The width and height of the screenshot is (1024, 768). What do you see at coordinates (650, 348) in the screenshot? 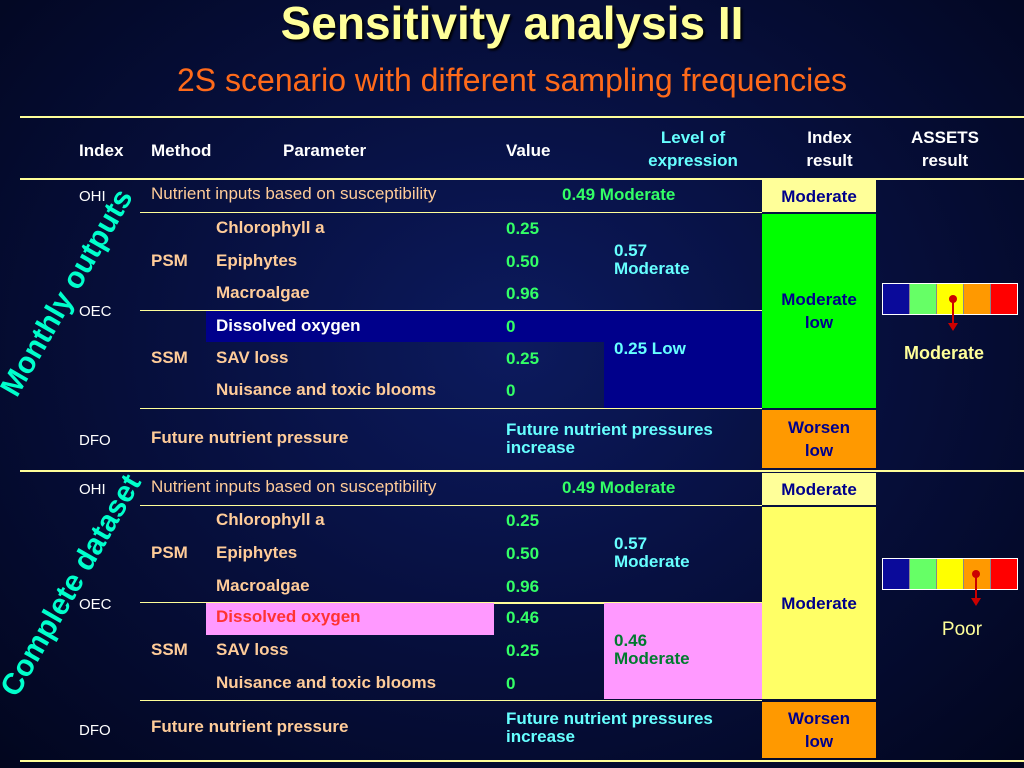
I see `monthly-ssm-level: 0.25 Low` at bounding box center [650, 348].